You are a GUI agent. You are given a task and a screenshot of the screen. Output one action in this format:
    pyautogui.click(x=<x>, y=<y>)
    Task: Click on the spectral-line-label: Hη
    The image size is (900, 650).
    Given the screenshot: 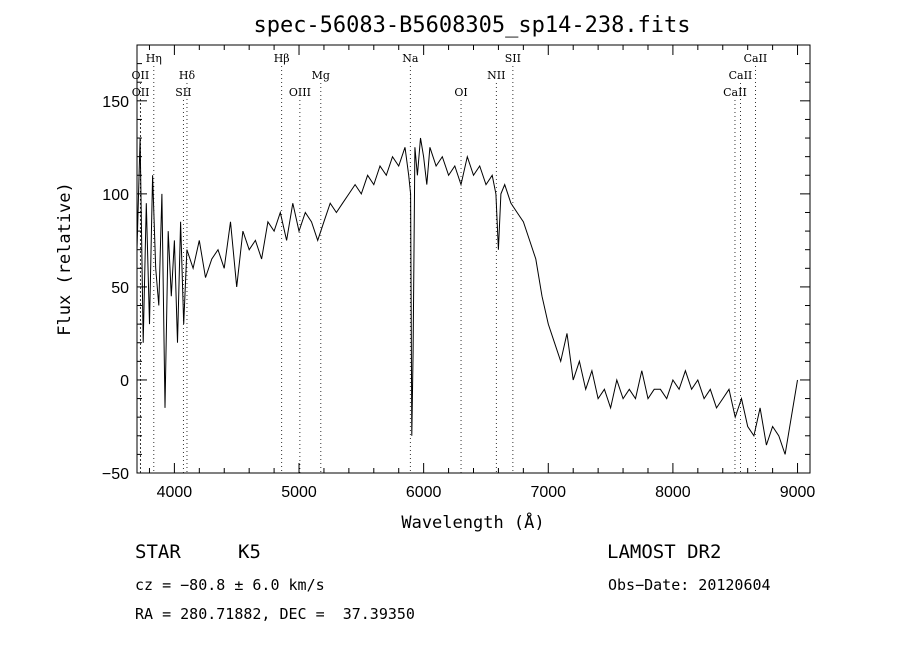 What is the action you would take?
    pyautogui.click(x=154, y=58)
    